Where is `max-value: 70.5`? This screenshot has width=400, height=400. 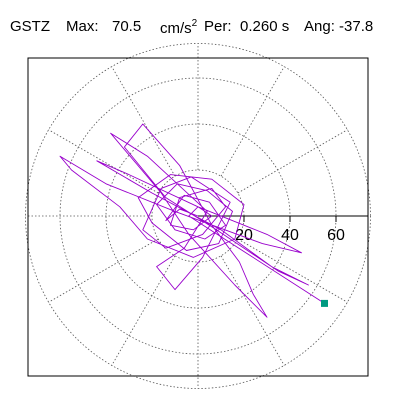 max-value: 70.5 is located at coordinates (127, 26).